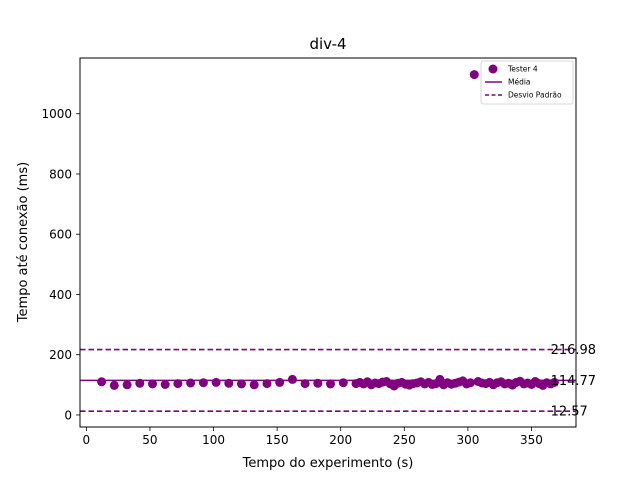 The image size is (640, 480). I want to click on x-axis: 0 50 100 150 200 250 300 350, so click(313, 437).